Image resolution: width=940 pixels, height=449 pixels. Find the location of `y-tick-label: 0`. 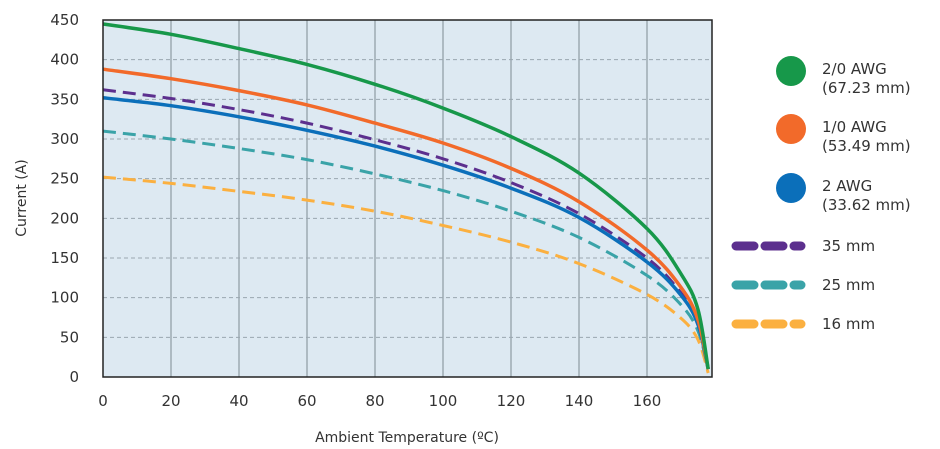

y-tick-label: 0 is located at coordinates (74, 377).